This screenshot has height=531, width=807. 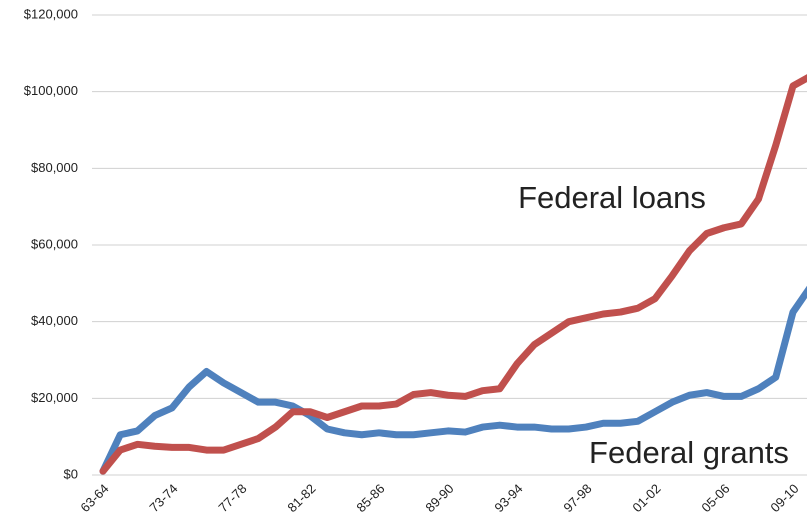 What do you see at coordinates (232, 498) in the screenshot?
I see `x-tick-label: 77-78` at bounding box center [232, 498].